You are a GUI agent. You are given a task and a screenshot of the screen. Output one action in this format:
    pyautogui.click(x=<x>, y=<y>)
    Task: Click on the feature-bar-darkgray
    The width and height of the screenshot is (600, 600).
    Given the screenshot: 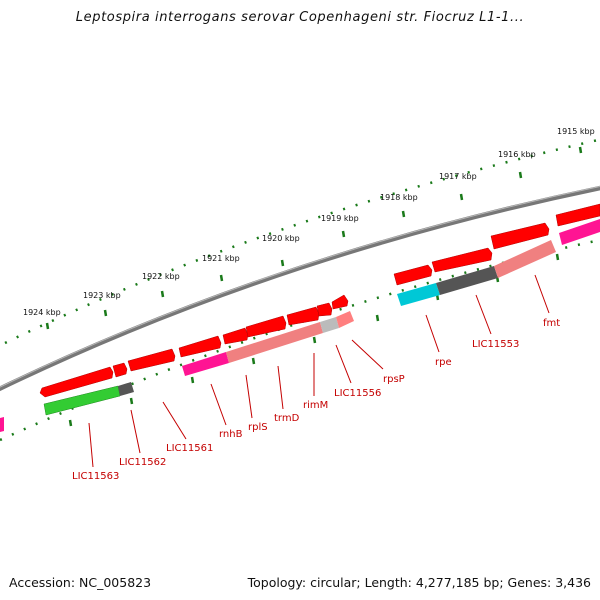 What is the action you would take?
    pyautogui.click(x=467, y=280)
    